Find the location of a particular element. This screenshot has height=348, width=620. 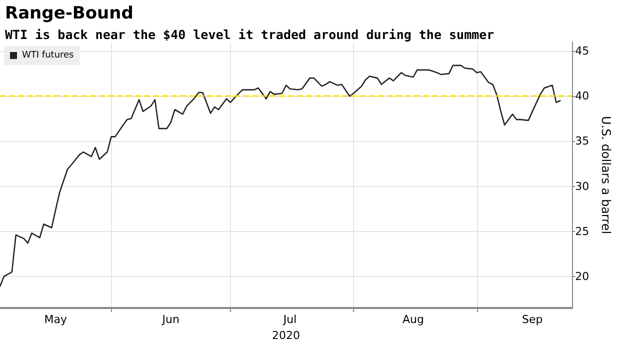

chart-subtitle: WTI is back near the $40 level it traded around during the summer is located at coordinates (250, 34).